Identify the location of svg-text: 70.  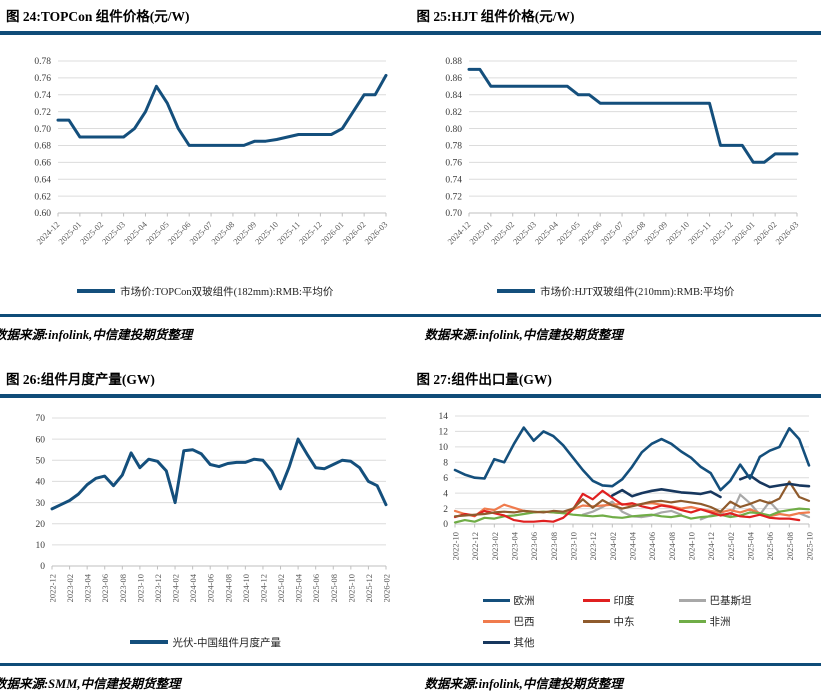
(41, 419).